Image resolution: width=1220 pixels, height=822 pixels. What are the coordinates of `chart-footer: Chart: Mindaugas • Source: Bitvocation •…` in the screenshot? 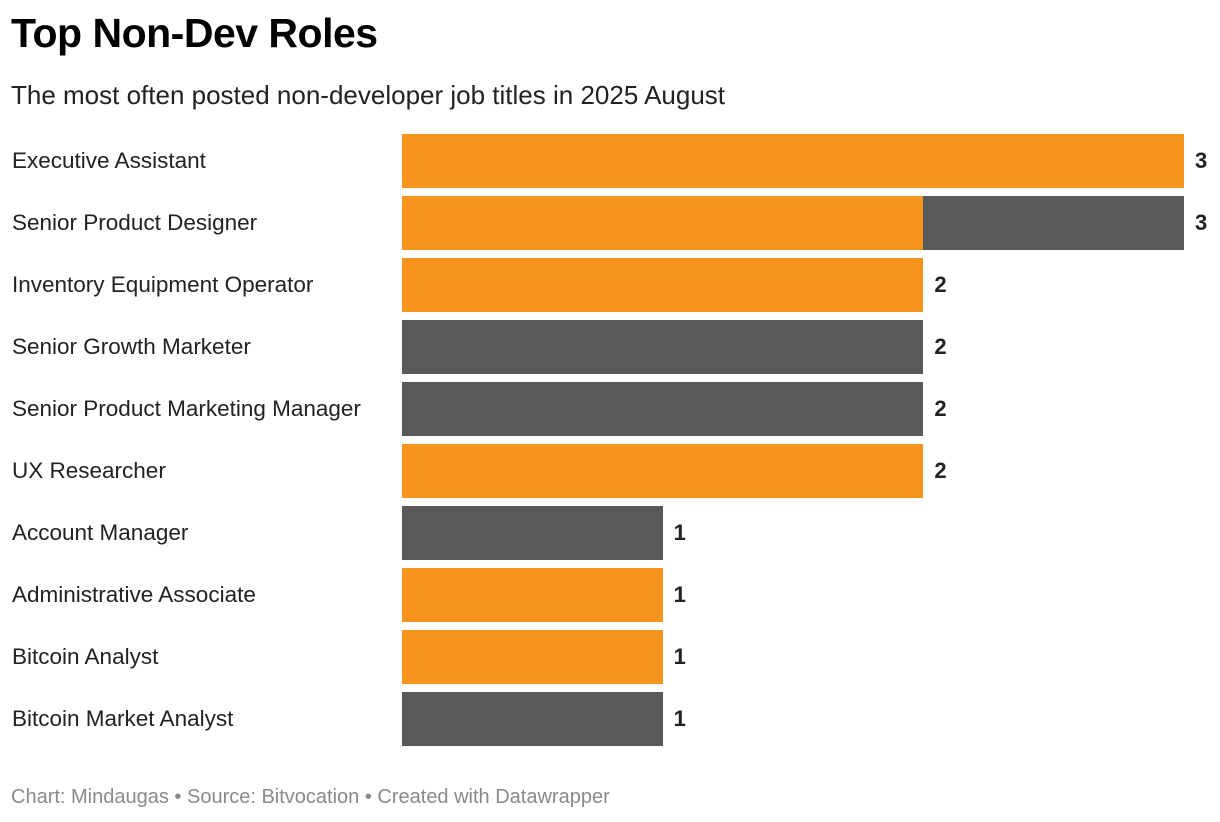 It's located at (310, 797).